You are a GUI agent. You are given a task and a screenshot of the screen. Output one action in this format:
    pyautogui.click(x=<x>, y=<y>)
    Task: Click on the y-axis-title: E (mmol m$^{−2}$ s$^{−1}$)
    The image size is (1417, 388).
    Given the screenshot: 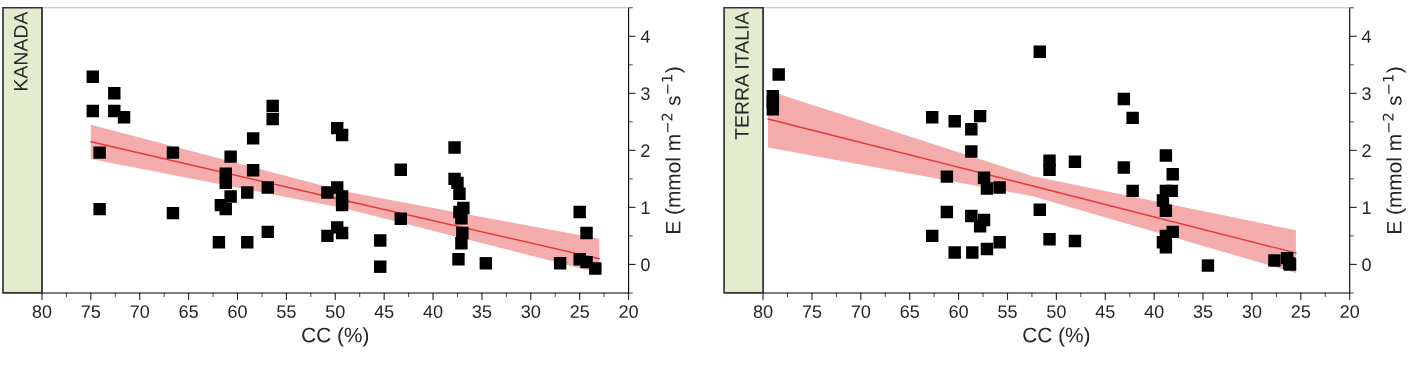 What is the action you would take?
    pyautogui.click(x=673, y=150)
    